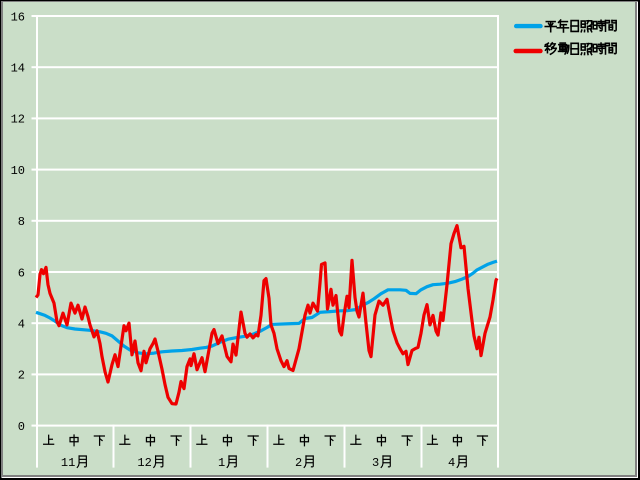 The image size is (640, 480). What do you see at coordinates (18, 171) in the screenshot?
I see `svg-text: 10` at bounding box center [18, 171].